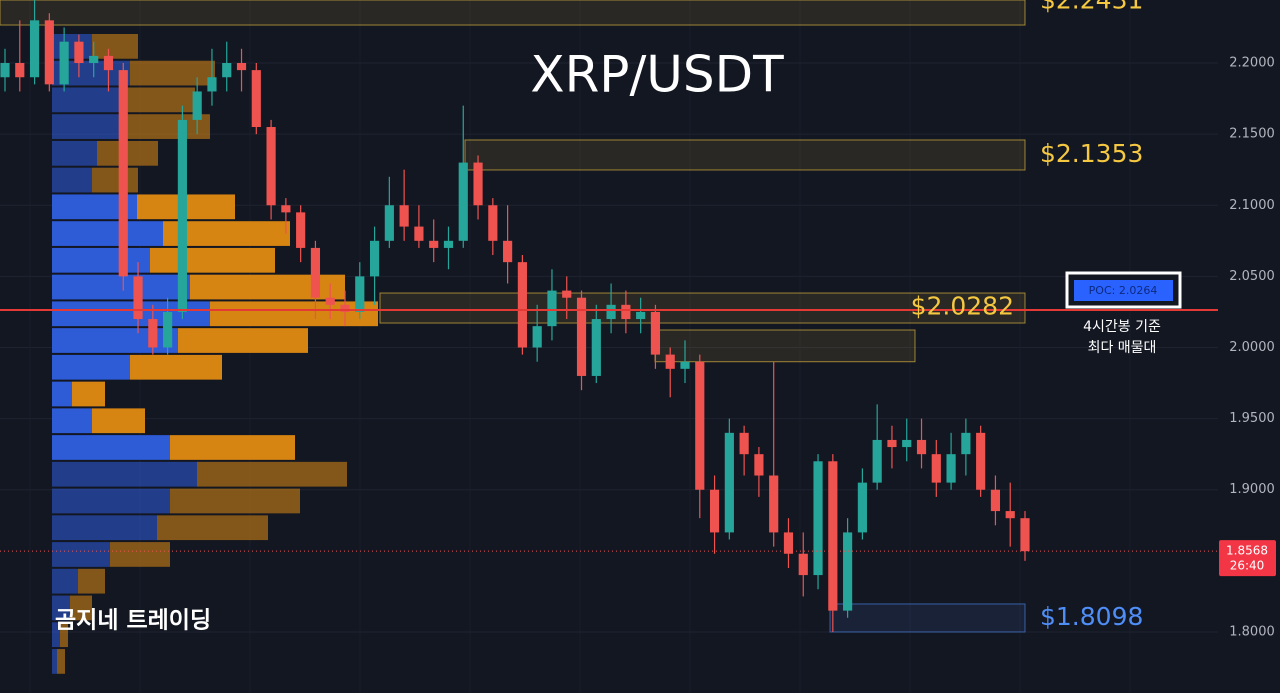  I want to click on zone-label: $1.8098, so click(1091, 616).